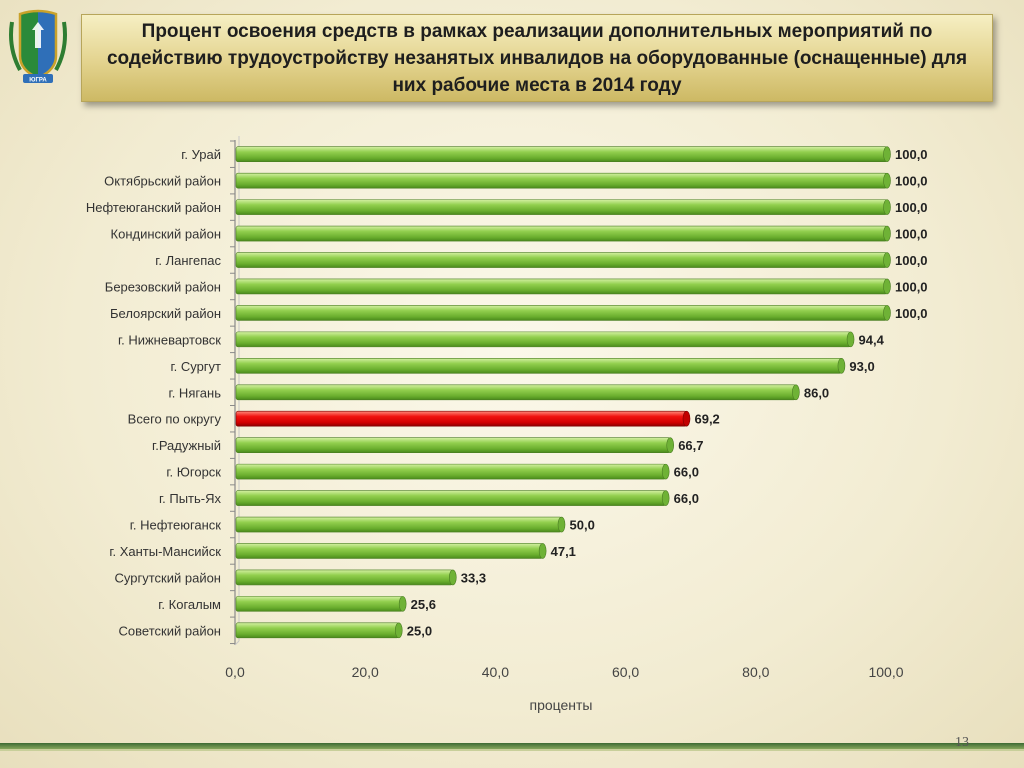 The height and width of the screenshot is (768, 1024). I want to click on category-label: г. Урай, so click(201, 154).